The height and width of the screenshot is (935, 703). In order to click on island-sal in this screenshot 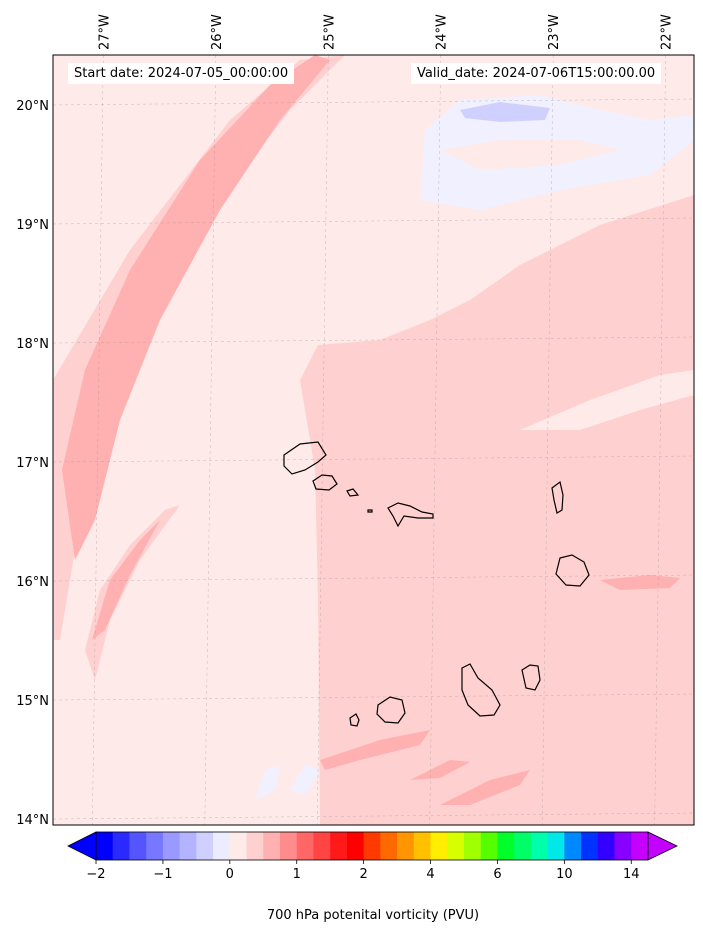, I will do `click(557, 497)`.